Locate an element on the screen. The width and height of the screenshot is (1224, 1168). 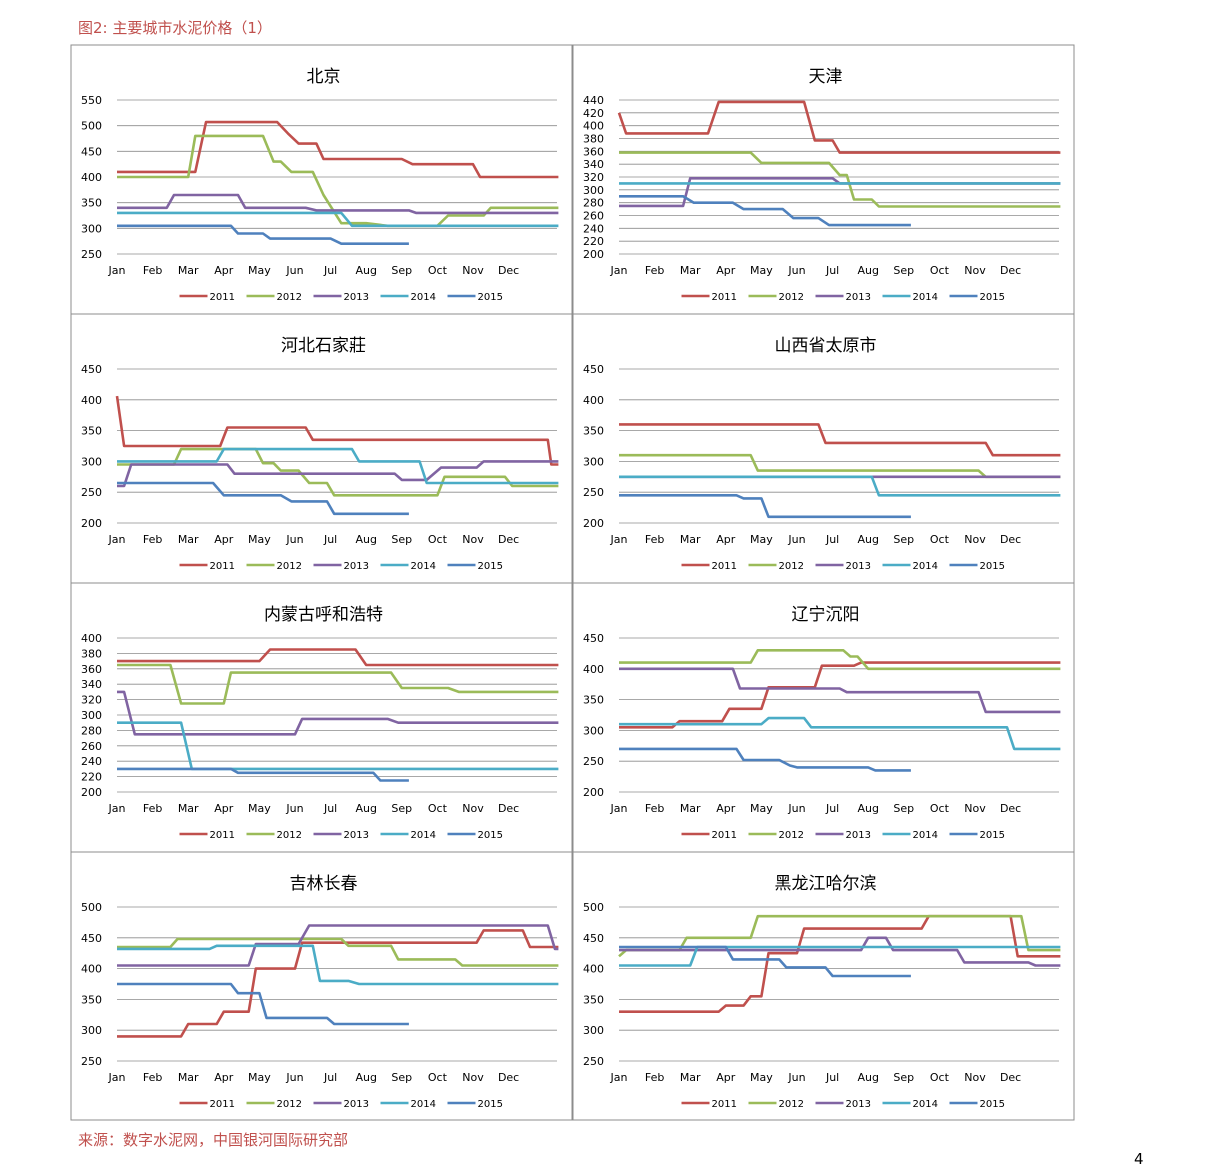
source-note: 来源：数字水泥网，中国银河国际研究部 is located at coordinates (213, 1140).